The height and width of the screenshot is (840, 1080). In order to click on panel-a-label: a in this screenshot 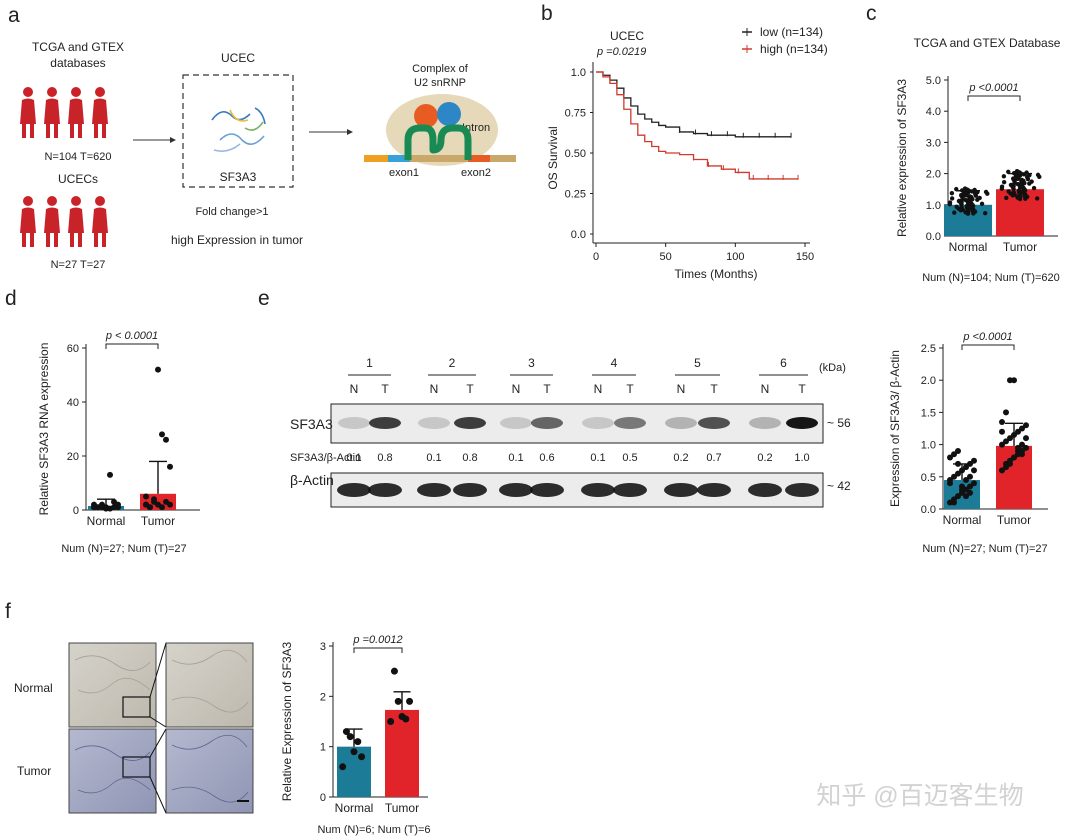, I will do `click(14, 15)`.